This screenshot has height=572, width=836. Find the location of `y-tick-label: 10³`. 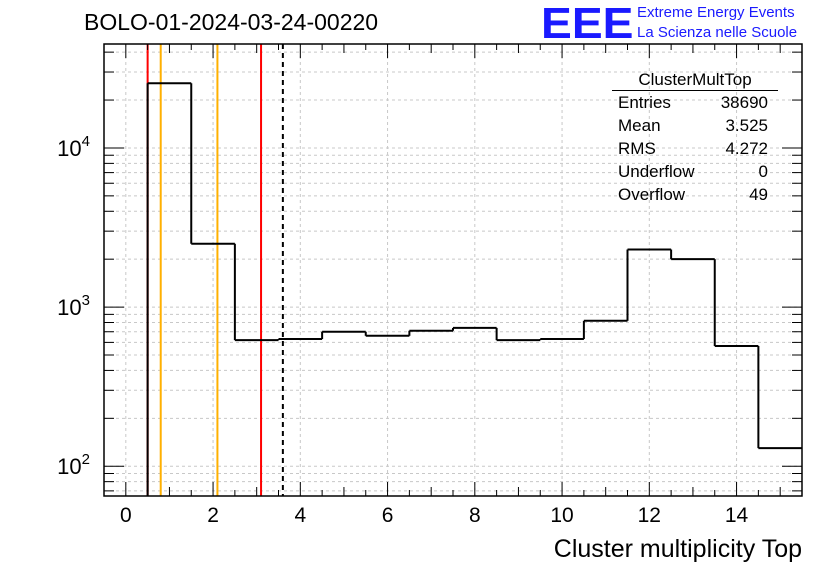

y-tick-label: 10³ is located at coordinates (73, 306).